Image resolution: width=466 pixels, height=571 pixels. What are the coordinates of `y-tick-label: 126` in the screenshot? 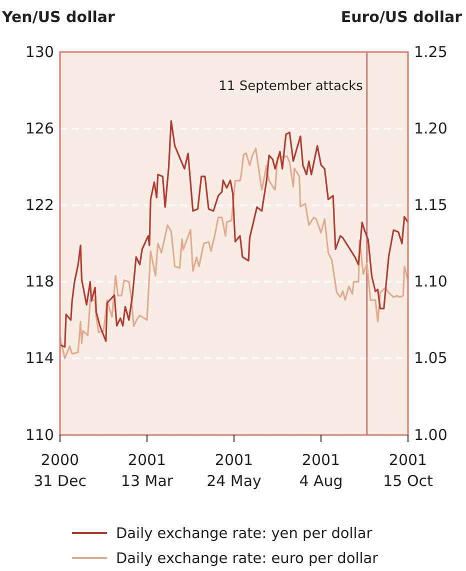 It's located at (39, 128).